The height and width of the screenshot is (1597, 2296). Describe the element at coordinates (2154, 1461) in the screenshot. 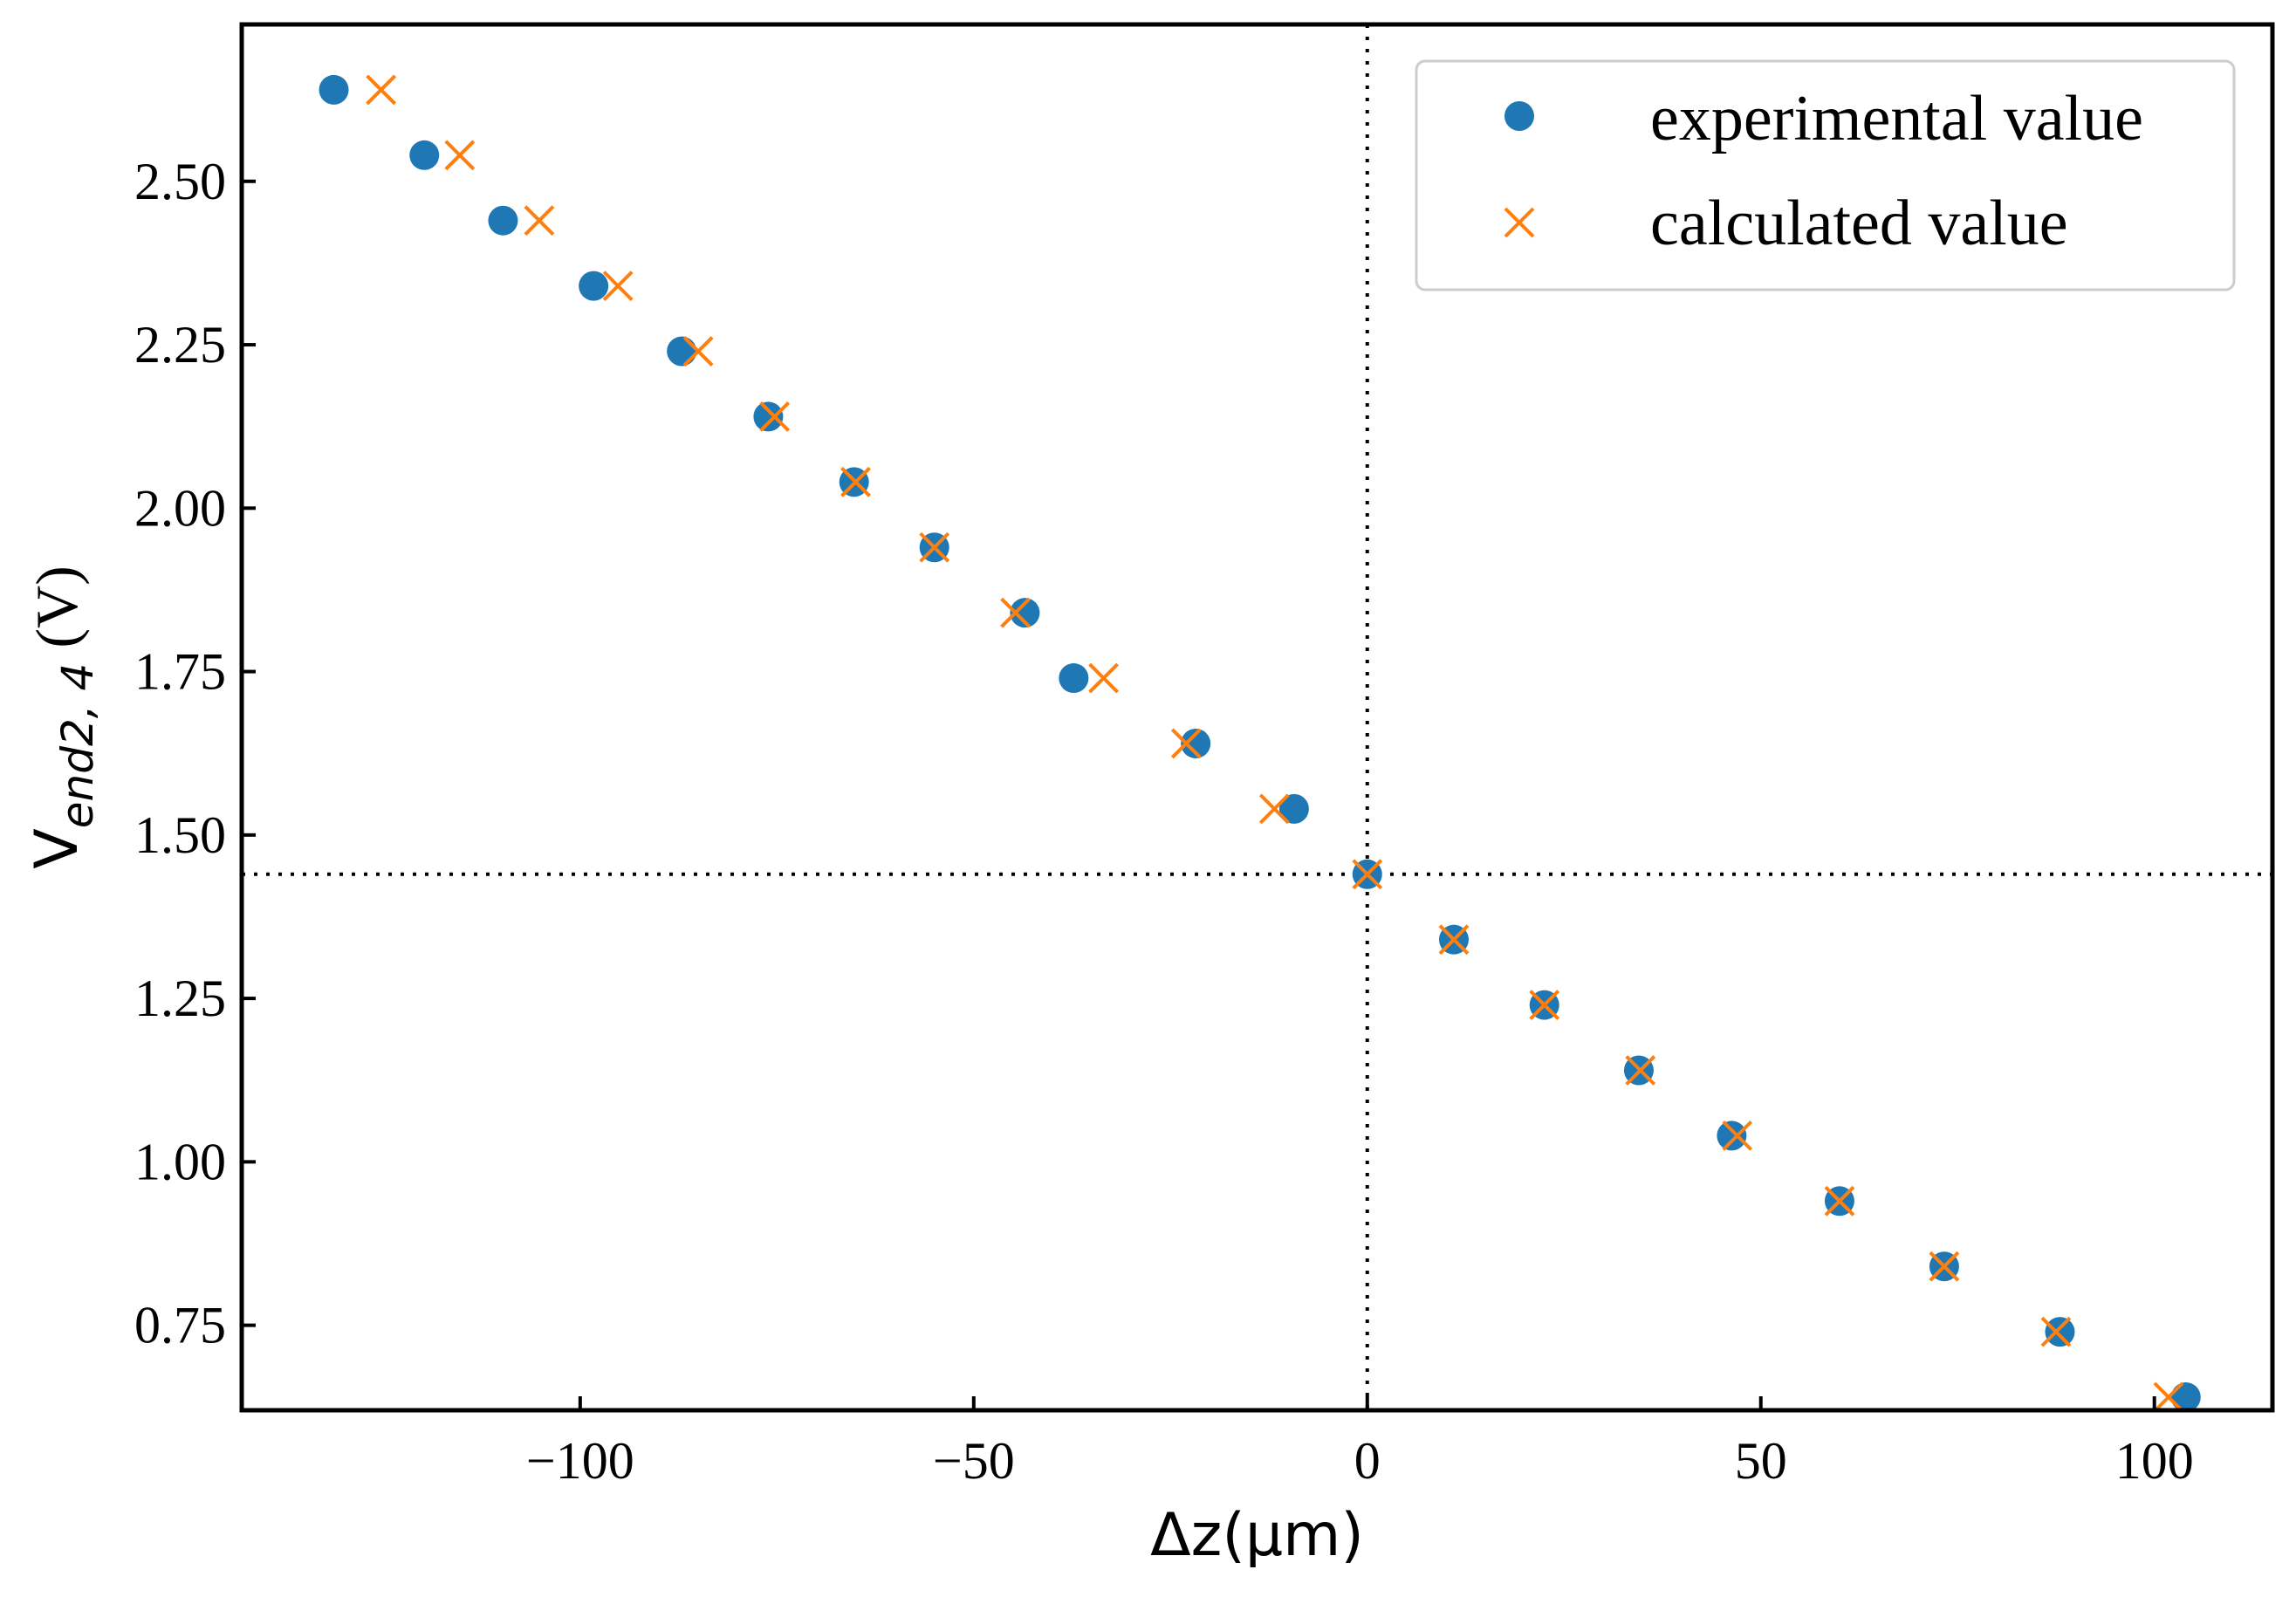

I see `x-tick-label: 100` at that location.